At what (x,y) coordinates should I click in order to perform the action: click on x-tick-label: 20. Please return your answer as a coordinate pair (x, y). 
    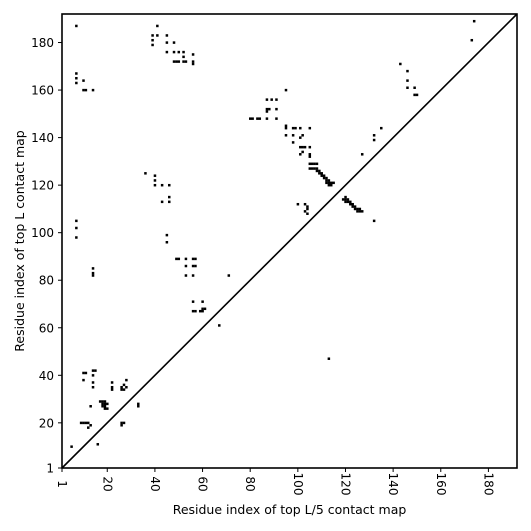
    Looking at the image, I should click on (107, 483).